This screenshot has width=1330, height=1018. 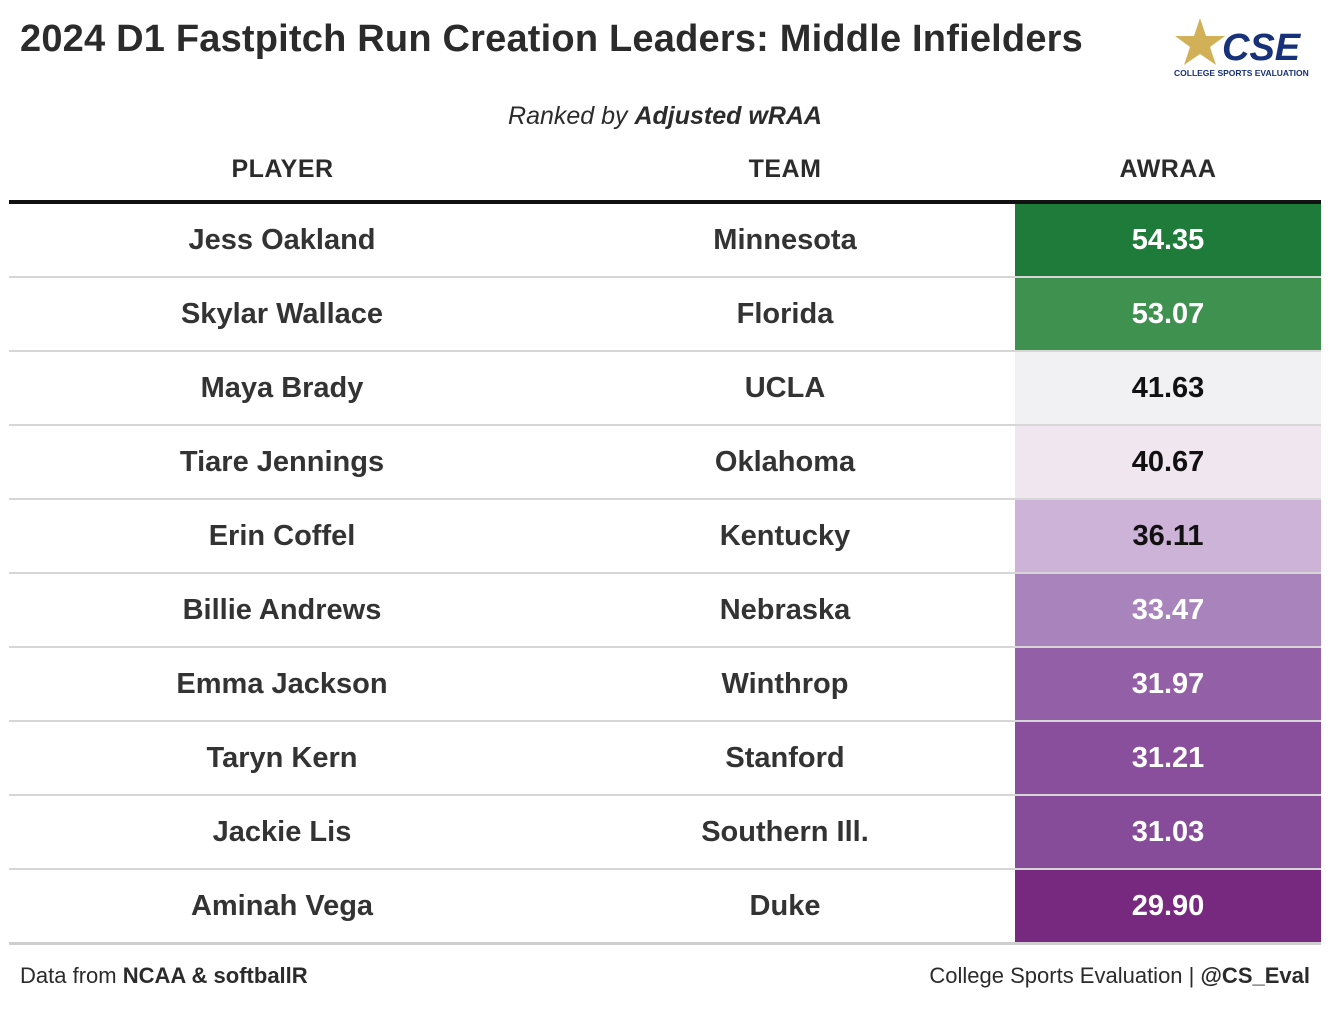 What do you see at coordinates (665, 389) in the screenshot?
I see `table-row: Maya Brady UCLA 41.63` at bounding box center [665, 389].